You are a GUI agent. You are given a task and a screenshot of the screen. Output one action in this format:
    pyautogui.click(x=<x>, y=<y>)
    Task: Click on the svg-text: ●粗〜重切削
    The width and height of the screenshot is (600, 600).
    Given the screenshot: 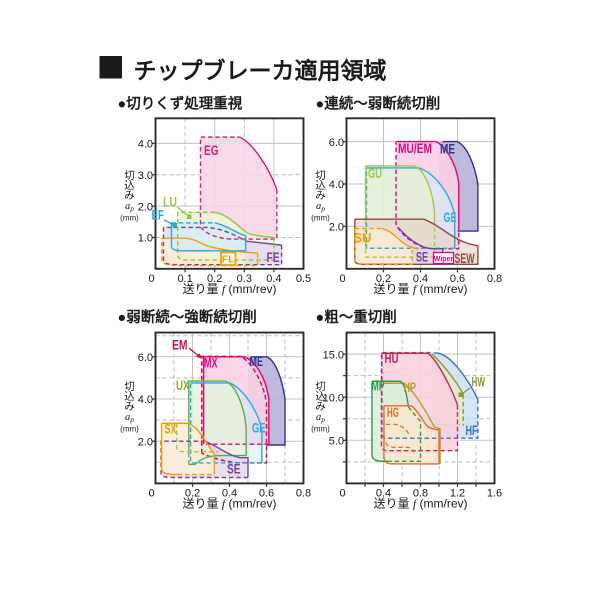 What is the action you would take?
    pyautogui.click(x=356, y=317)
    